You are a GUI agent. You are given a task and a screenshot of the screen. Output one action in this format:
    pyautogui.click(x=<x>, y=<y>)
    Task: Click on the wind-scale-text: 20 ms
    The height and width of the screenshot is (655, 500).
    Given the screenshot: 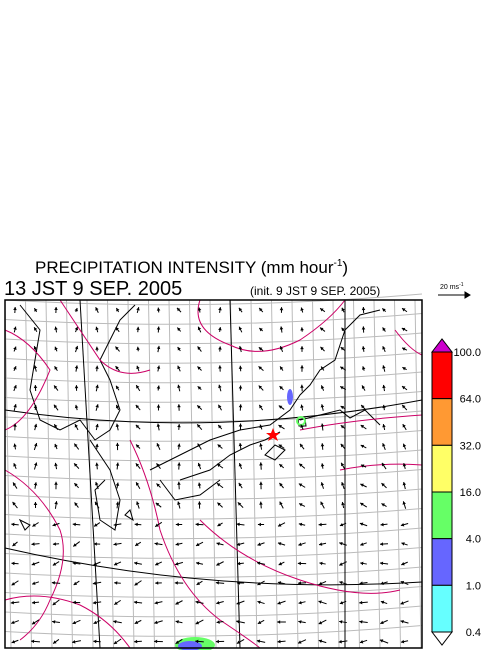 What is the action you would take?
    pyautogui.click(x=450, y=287)
    